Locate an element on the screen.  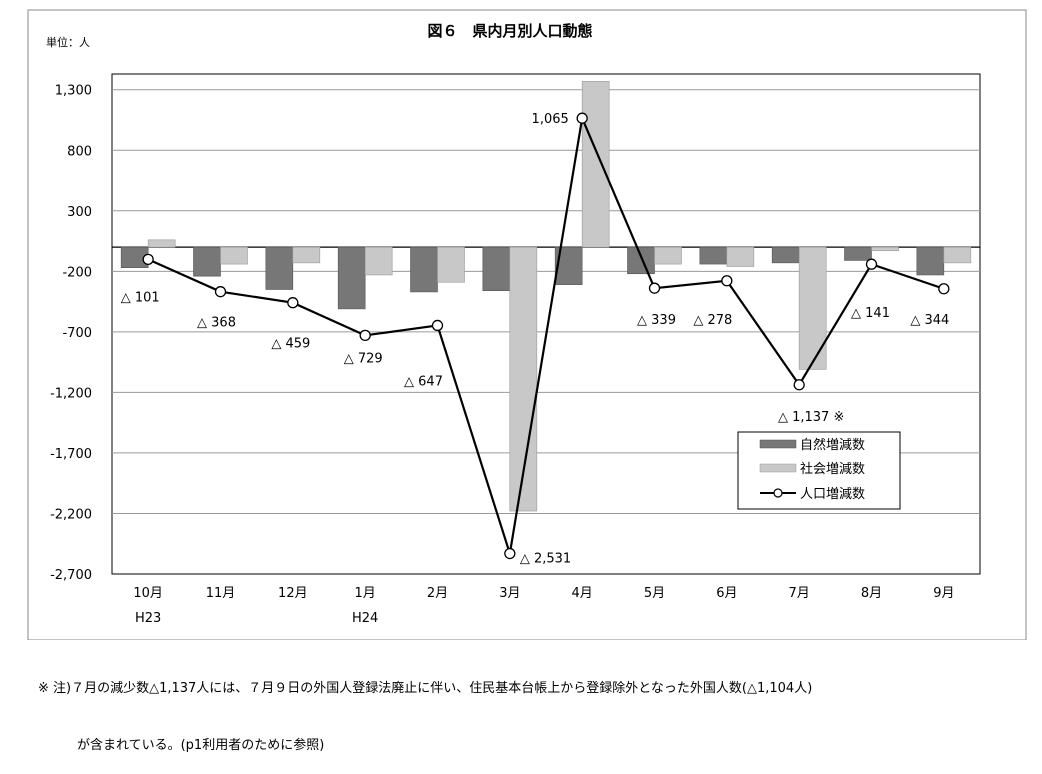
point-label: △ 339 is located at coordinates (656, 320).